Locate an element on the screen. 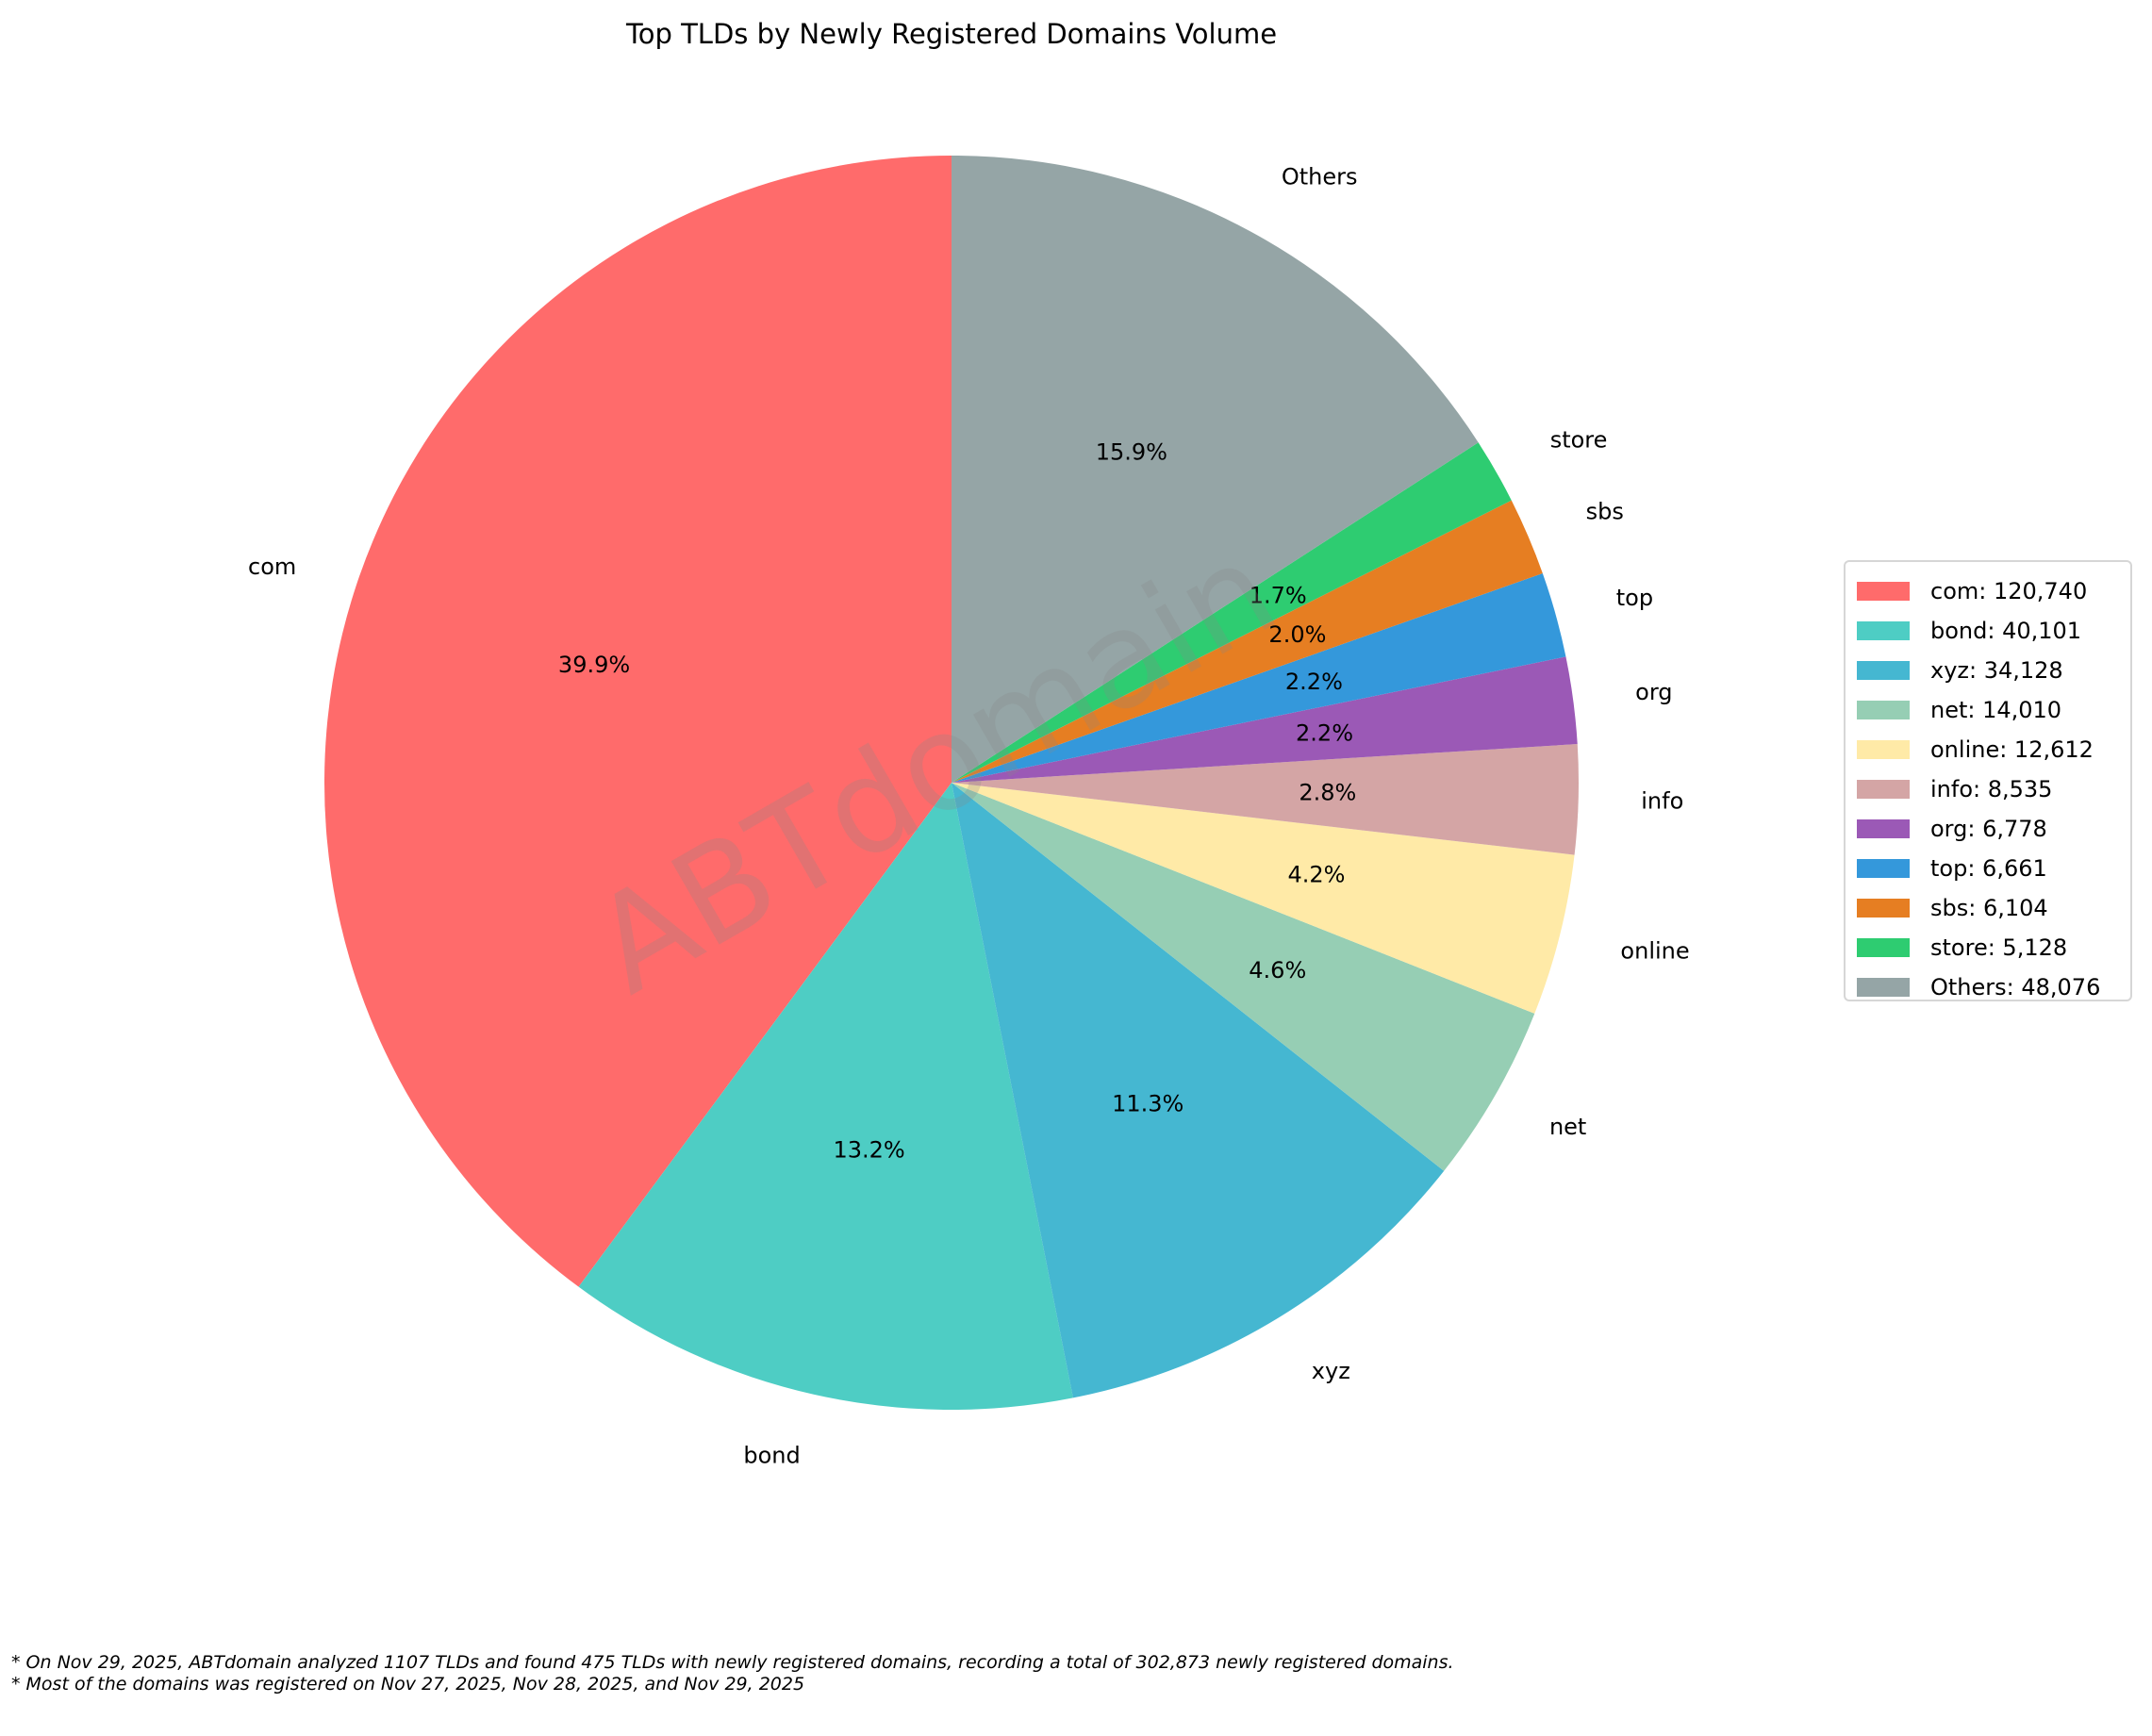 This screenshot has width=2152, height=1736. percent-label: 2.8% is located at coordinates (1327, 793).